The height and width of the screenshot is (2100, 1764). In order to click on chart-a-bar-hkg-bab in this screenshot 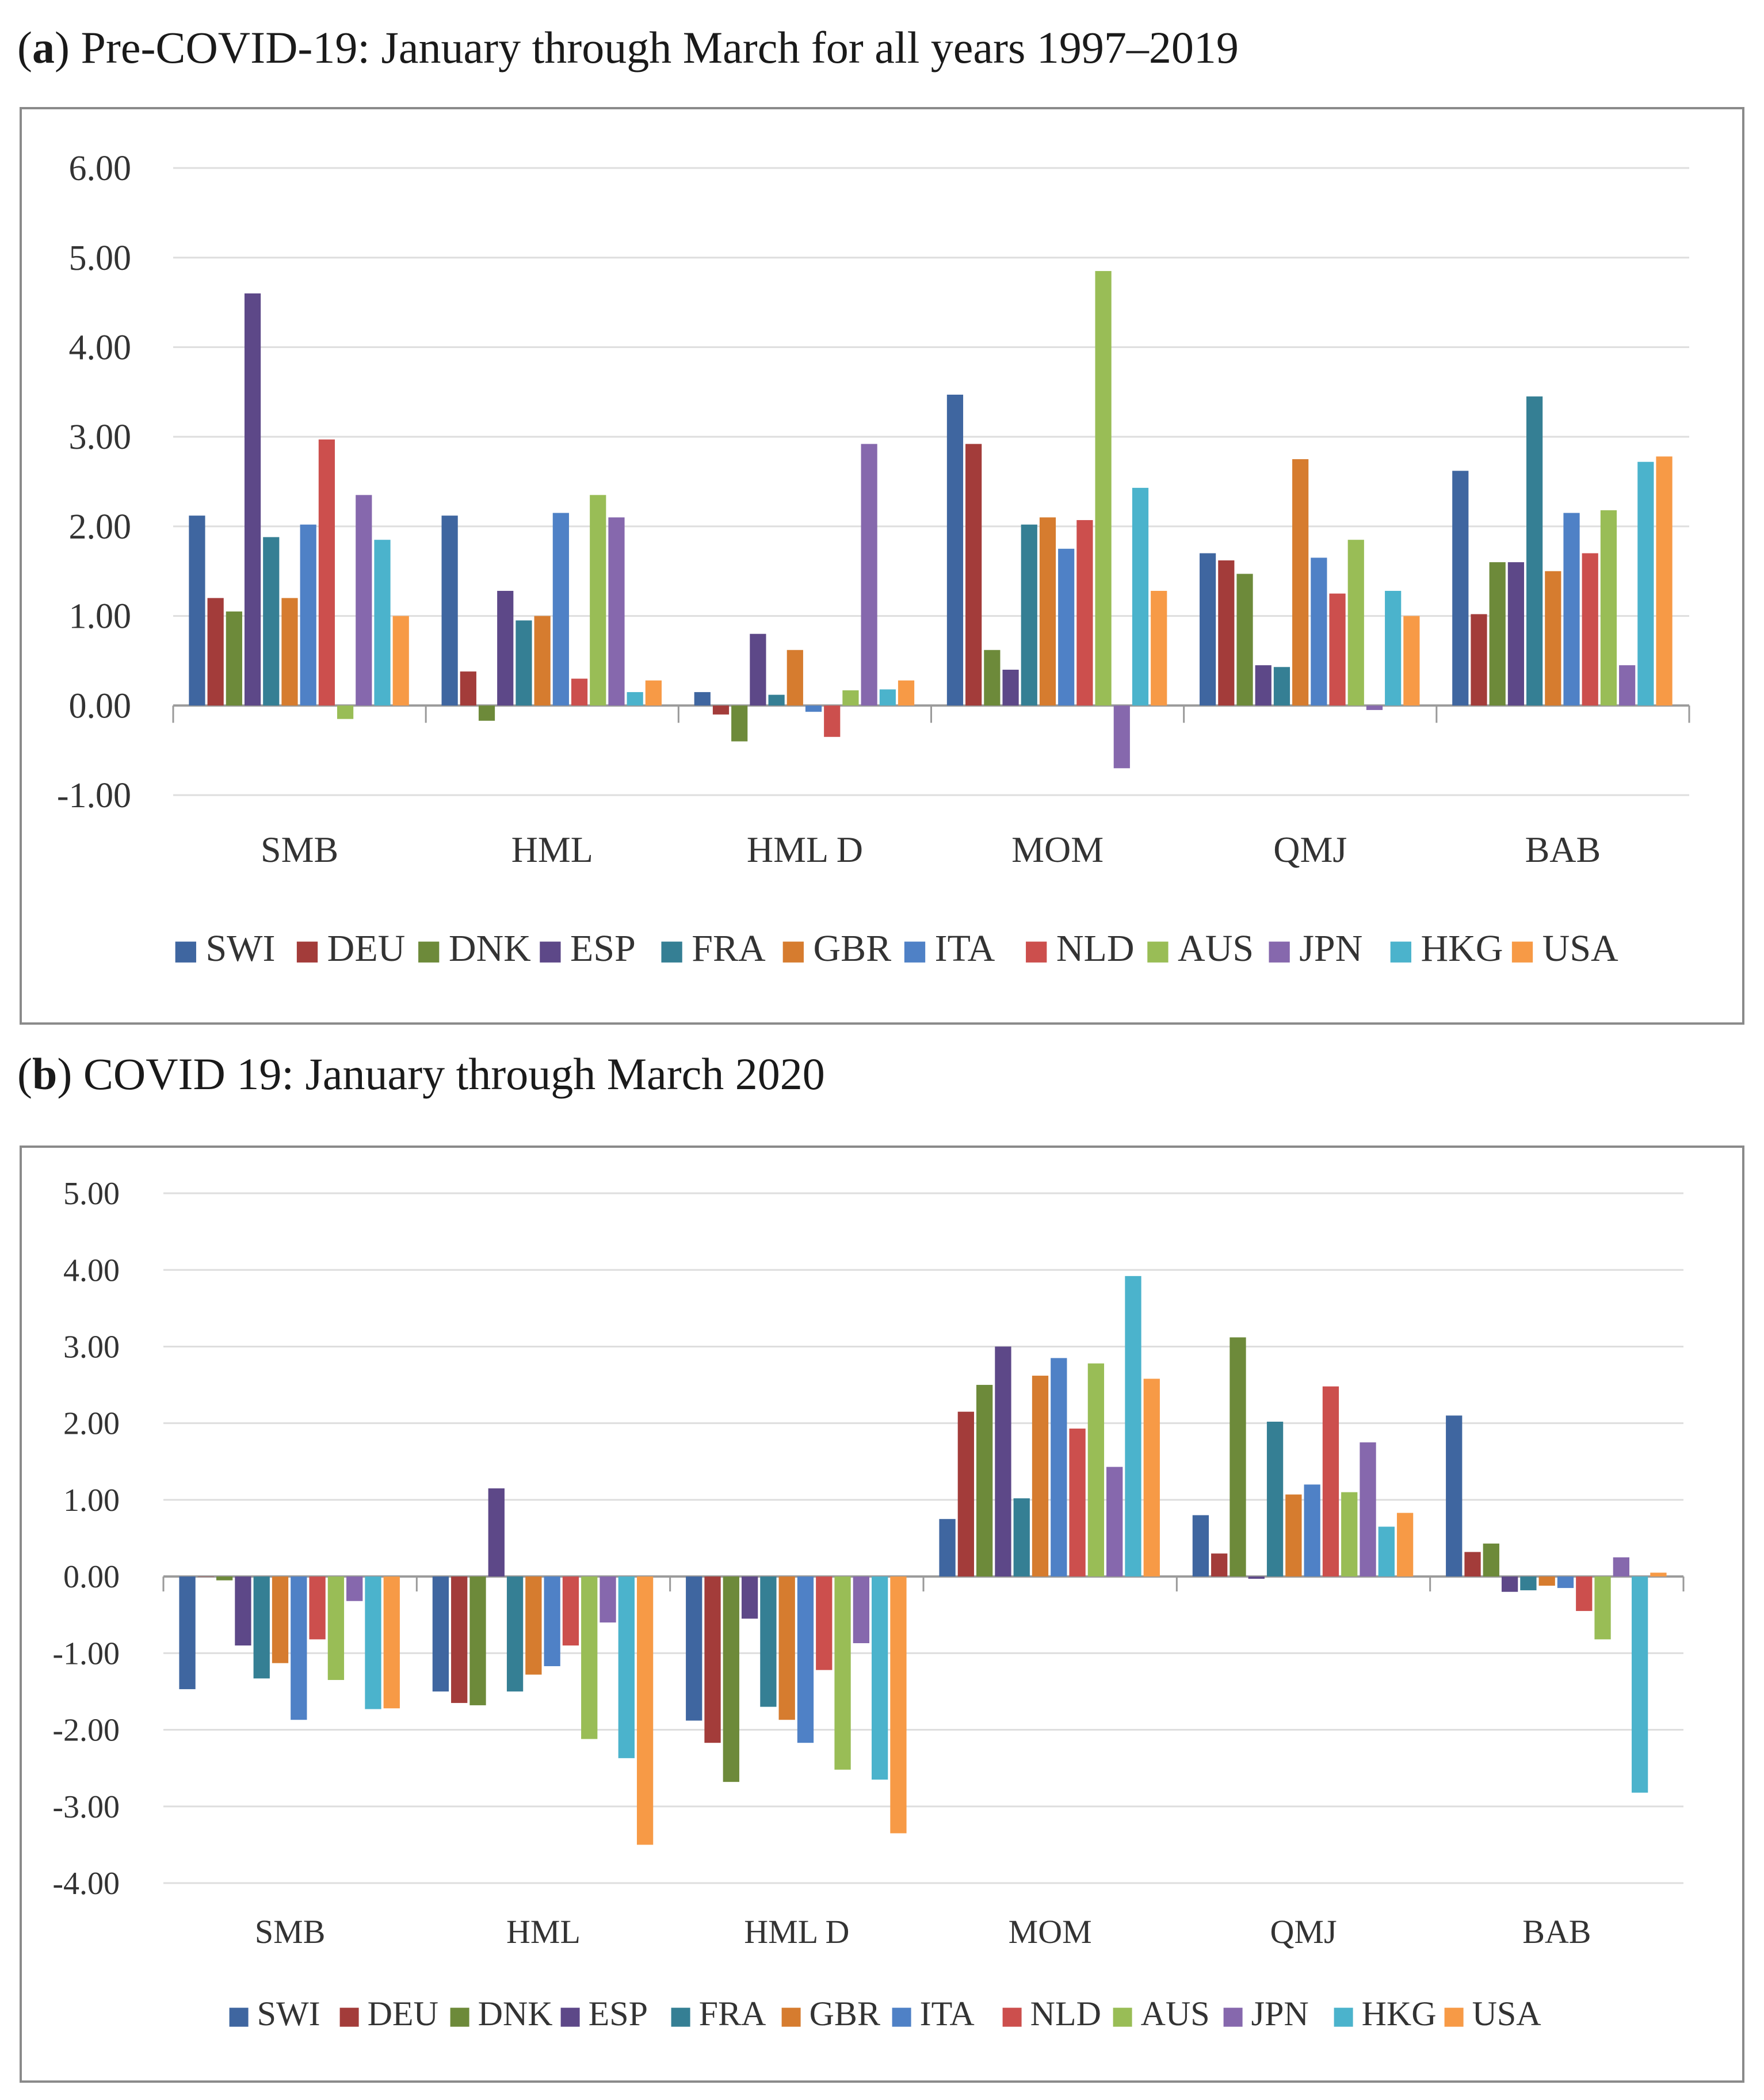, I will do `click(1645, 583)`.